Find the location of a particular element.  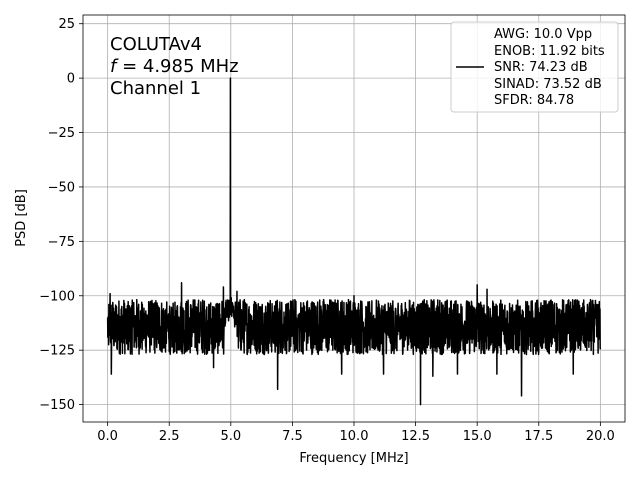

legend-entry-awg: AWG: 10.0 Vpp is located at coordinates (543, 34).